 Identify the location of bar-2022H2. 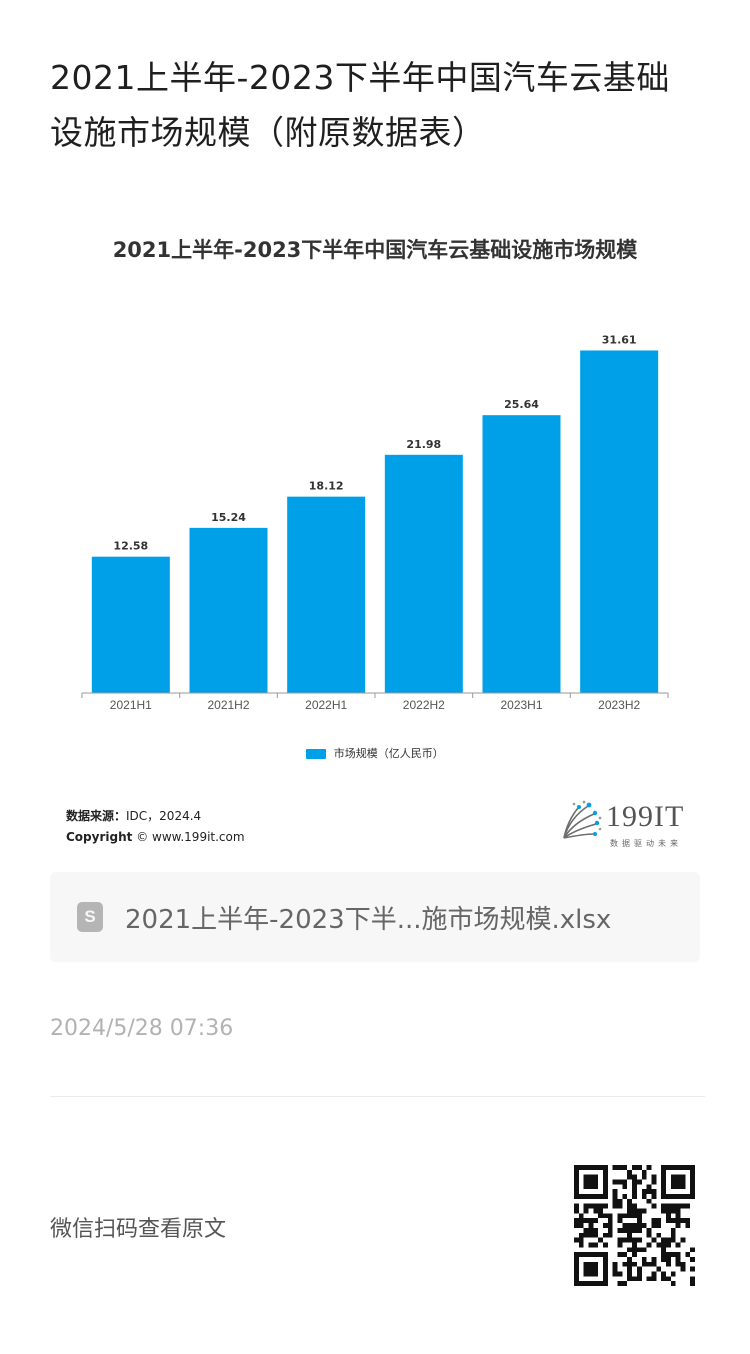
(423, 573).